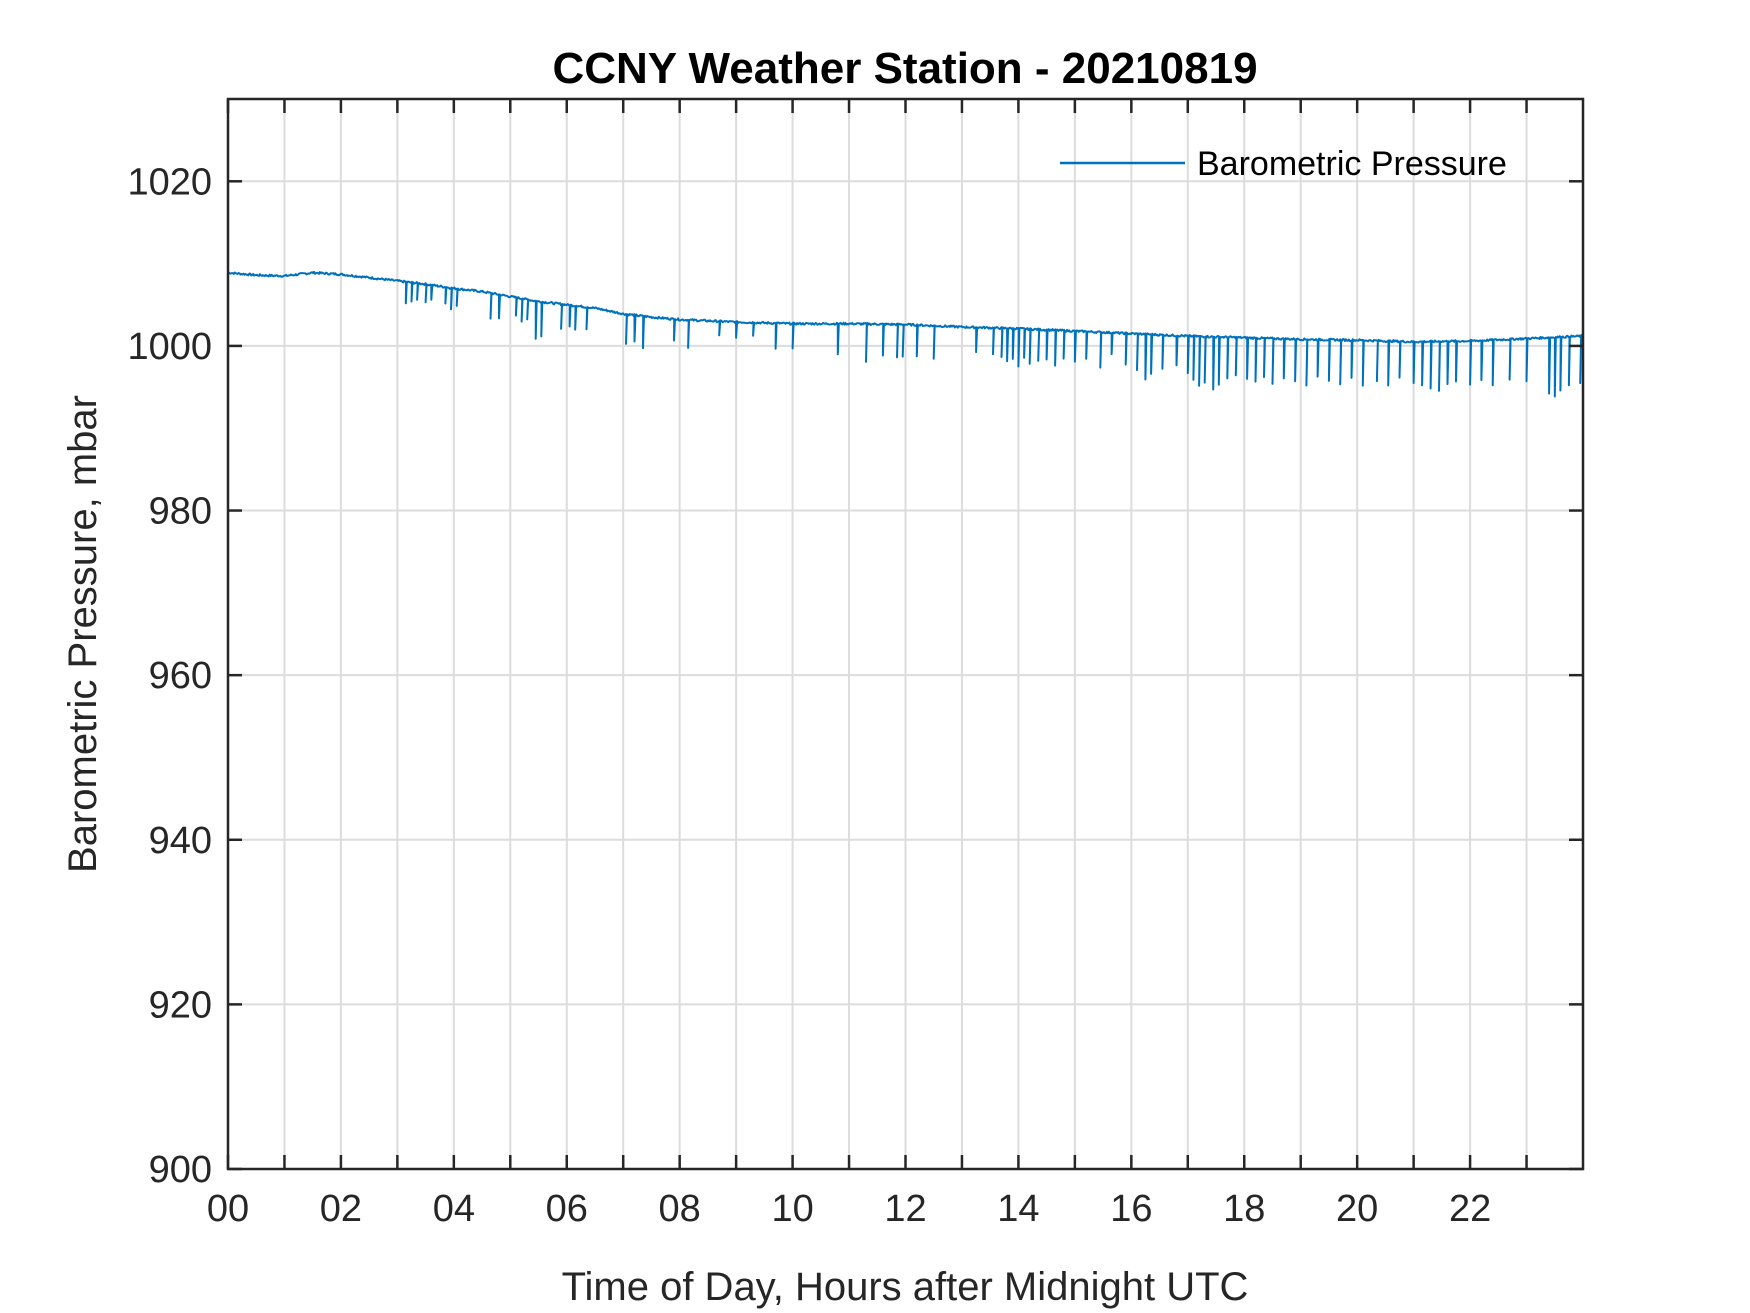  Describe the element at coordinates (169, 182) in the screenshot. I see `y-tick-label: 1020` at that location.